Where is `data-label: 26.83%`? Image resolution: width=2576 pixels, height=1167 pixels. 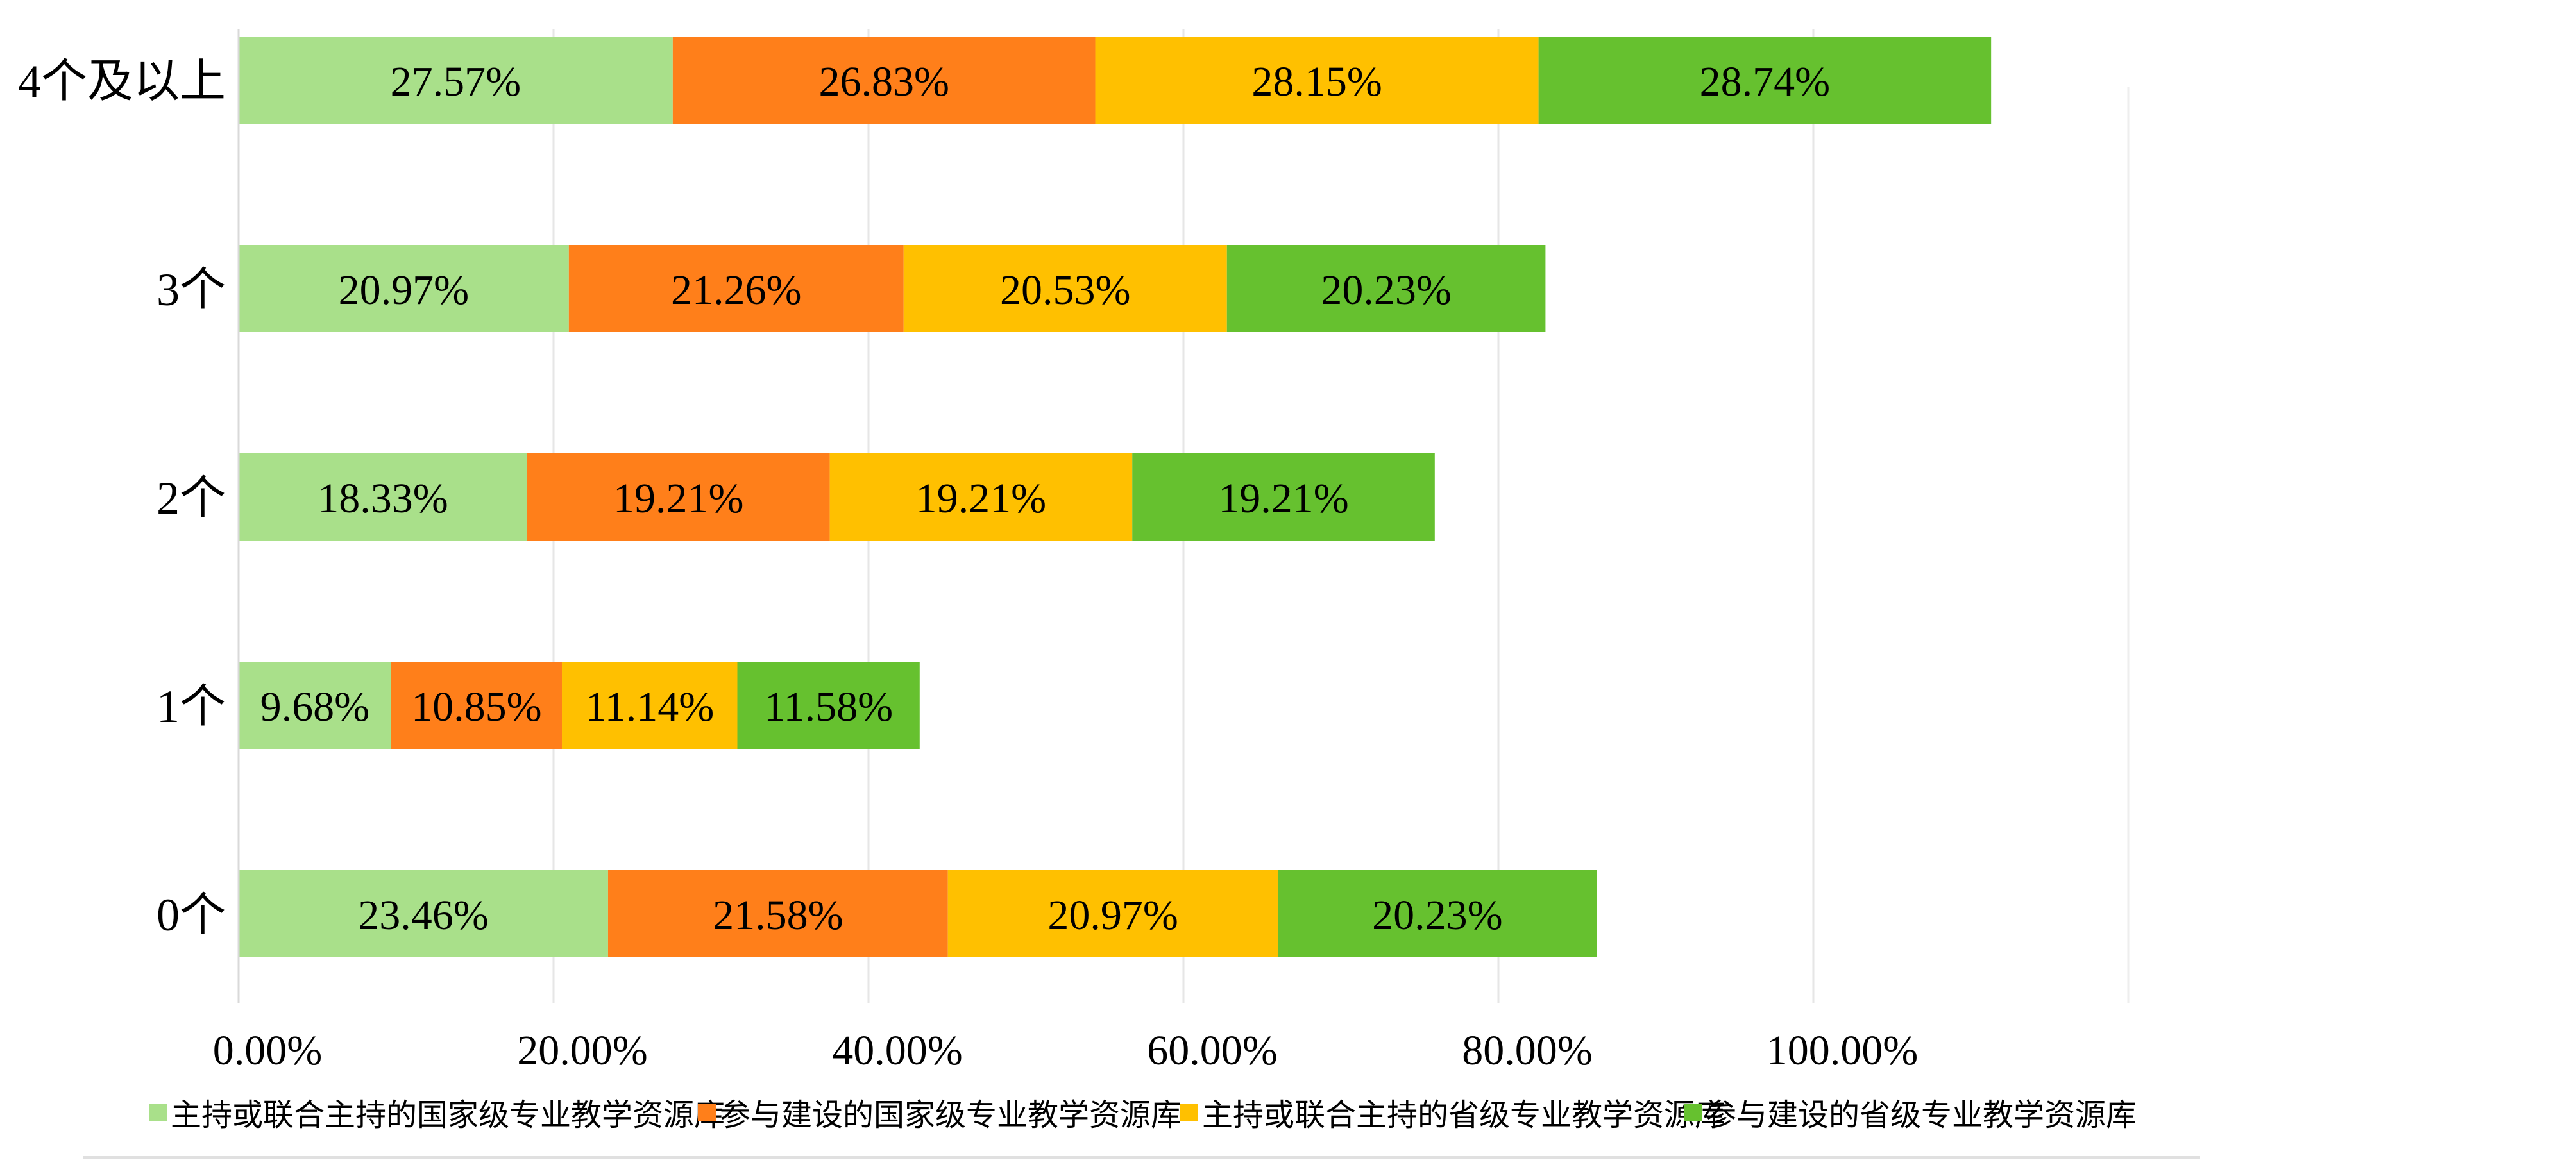
data-label: 26.83% is located at coordinates (883, 81).